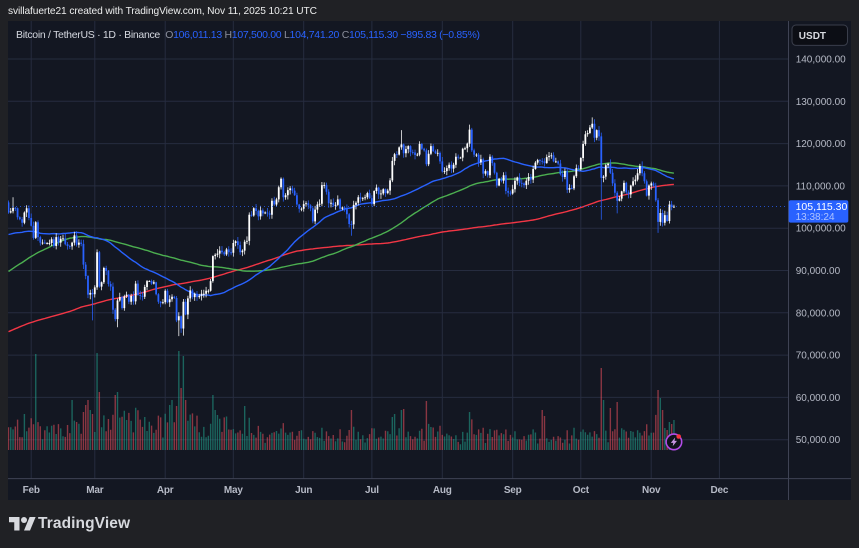 Image resolution: width=859 pixels, height=548 pixels. What do you see at coordinates (165, 490) in the screenshot?
I see `svg-text: Apr` at bounding box center [165, 490].